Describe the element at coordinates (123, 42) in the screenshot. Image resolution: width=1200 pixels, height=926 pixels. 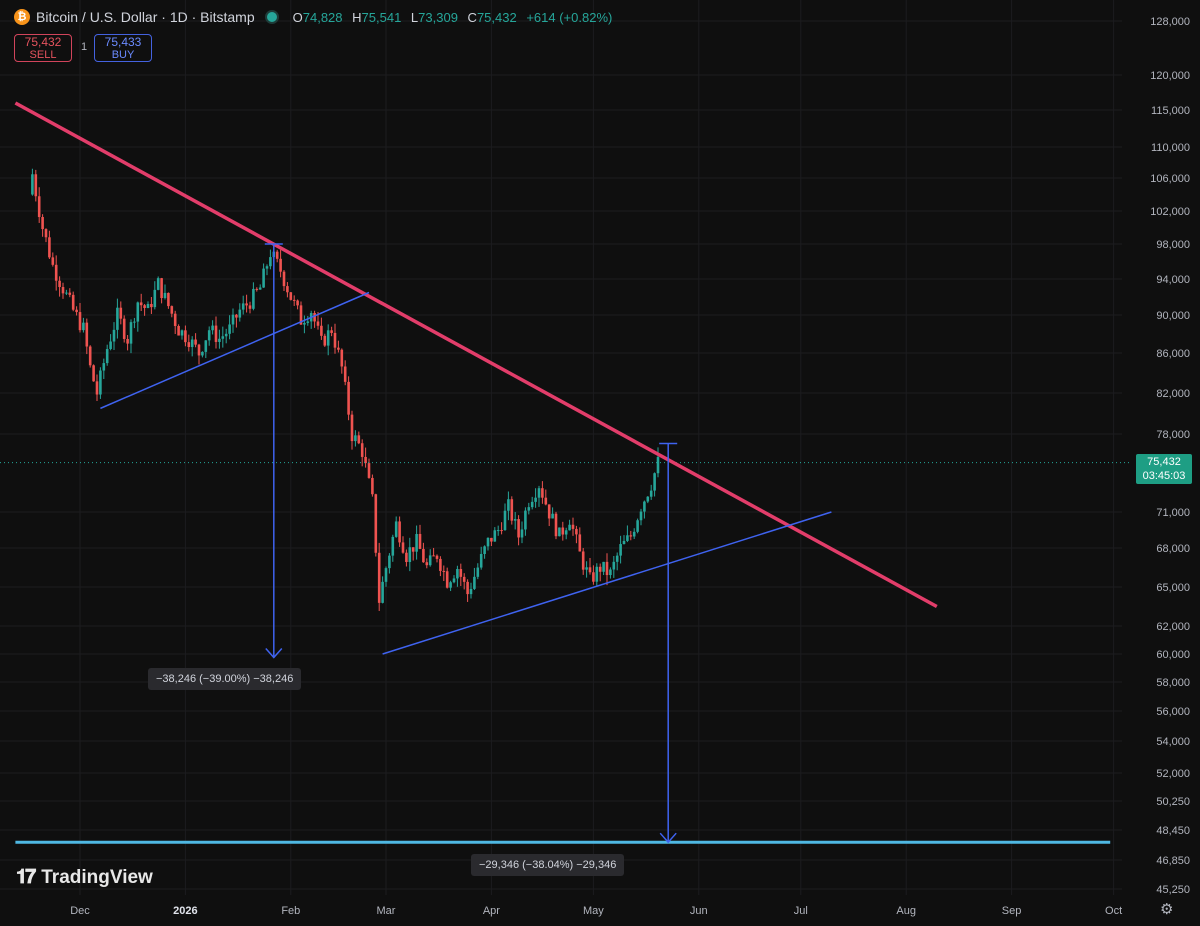
I see `buy-price: 75,433` at that location.